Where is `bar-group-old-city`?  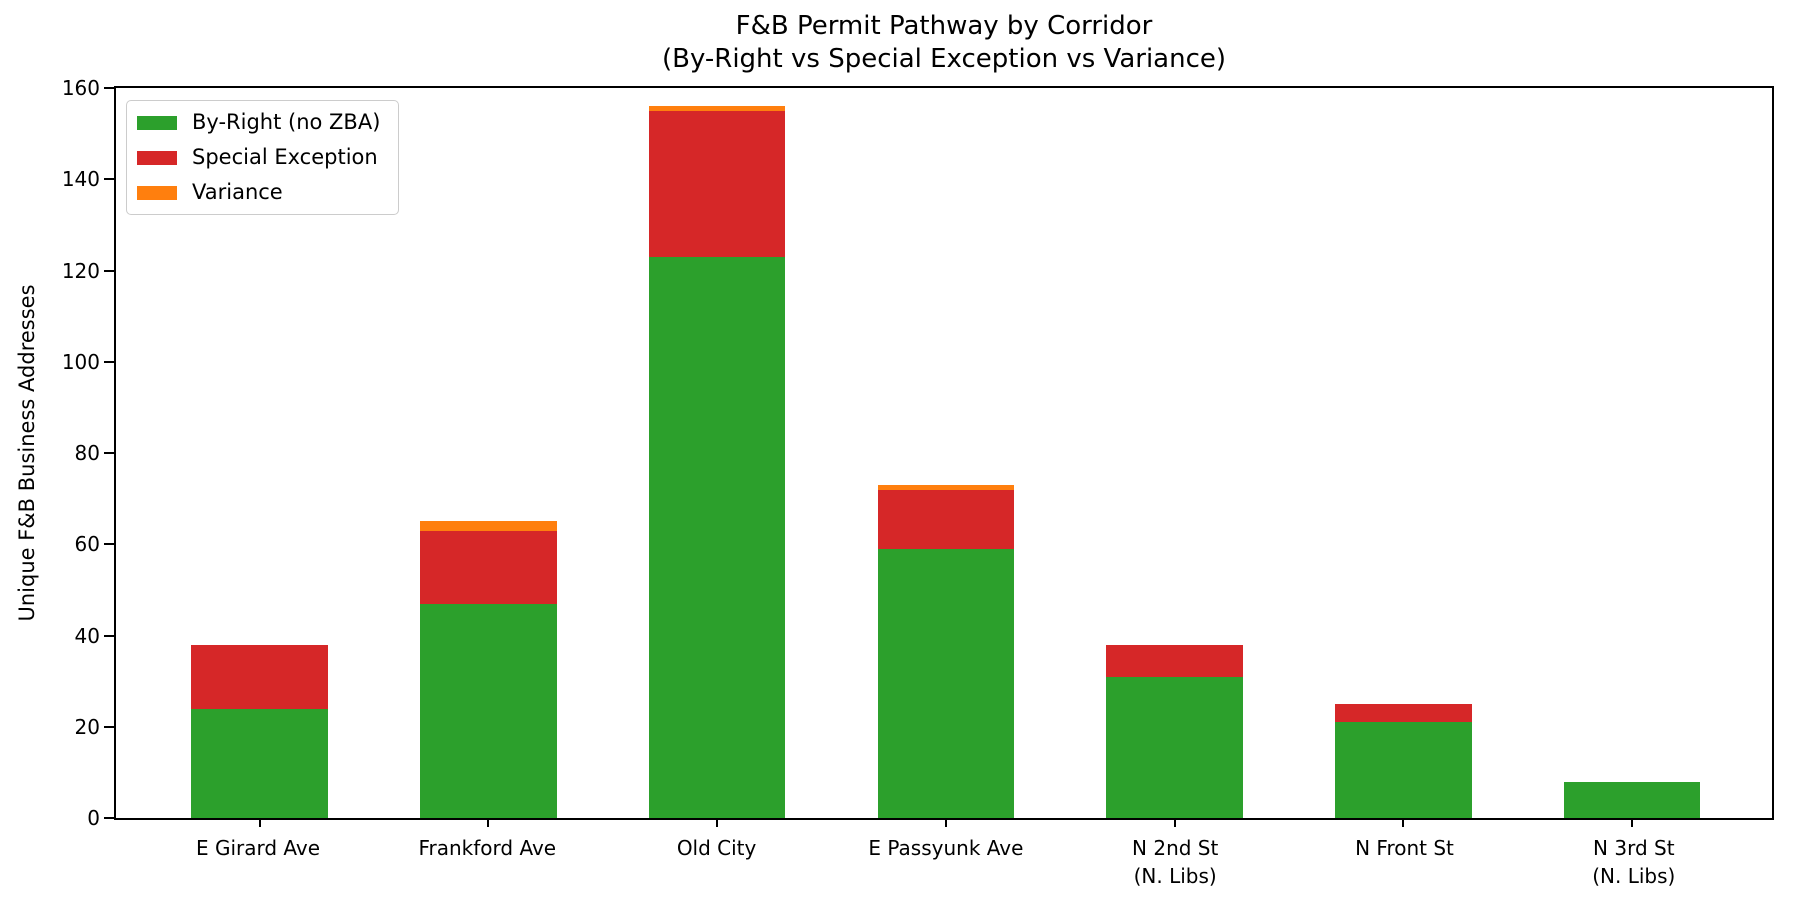
bar-group-old-city is located at coordinates (717, 453).